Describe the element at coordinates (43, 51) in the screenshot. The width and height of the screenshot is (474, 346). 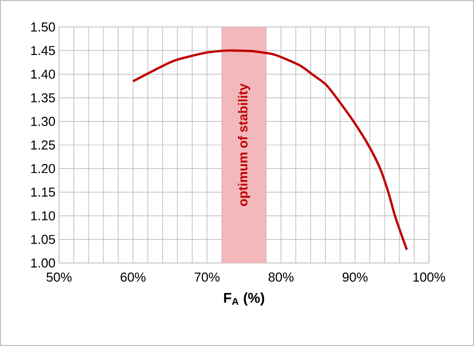
I see `y-tick-label: 1.45` at that location.